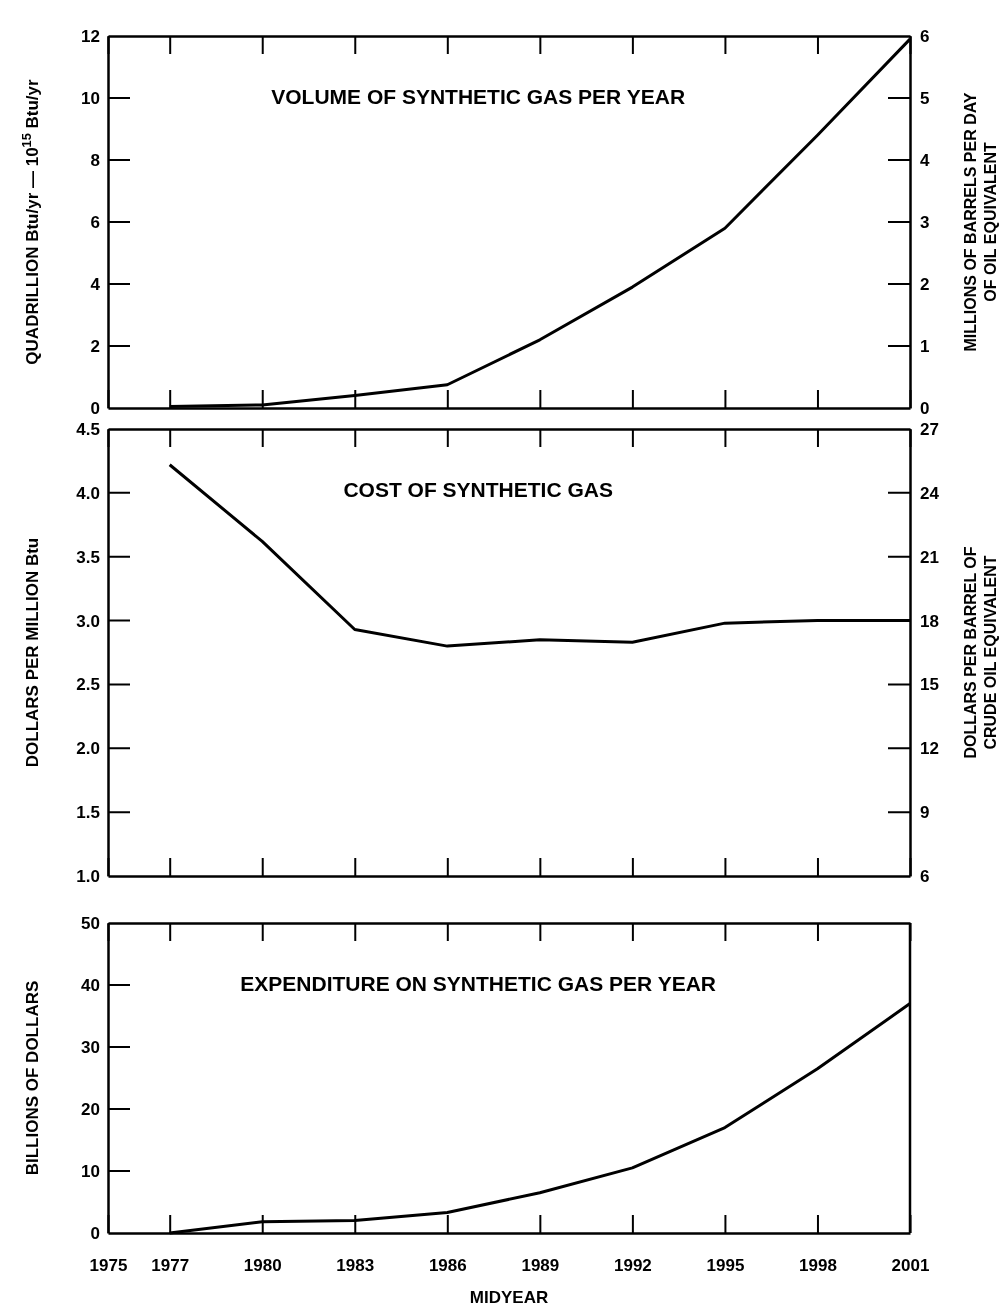 The height and width of the screenshot is (1313, 1004). What do you see at coordinates (108, 1266) in the screenshot?
I see `x-tick-label: 1975` at bounding box center [108, 1266].